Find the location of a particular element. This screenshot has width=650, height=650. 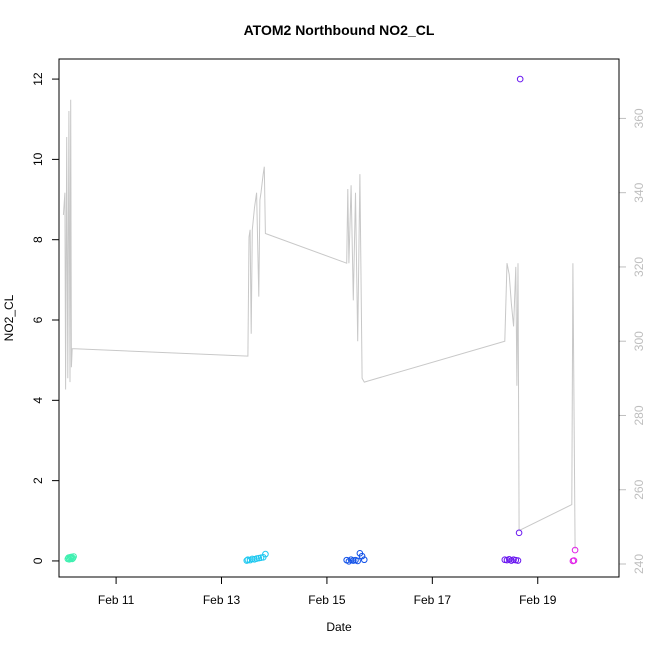

left-y-axis: 0 2 4 6 8 10 12 is located at coordinates (45, 318).